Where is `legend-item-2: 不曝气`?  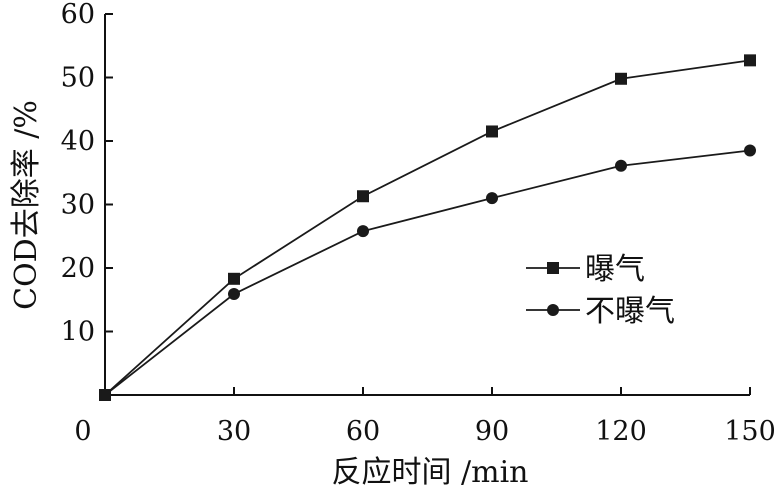
legend-item-2: 不曝气 is located at coordinates (600, 311).